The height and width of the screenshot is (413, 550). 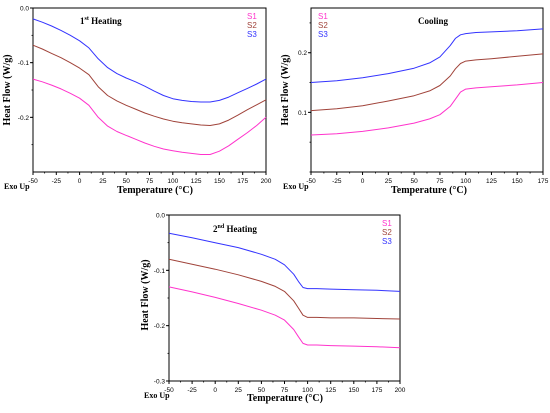 What do you see at coordinates (215, 229) in the screenshot?
I see `title-main: 2` at bounding box center [215, 229].